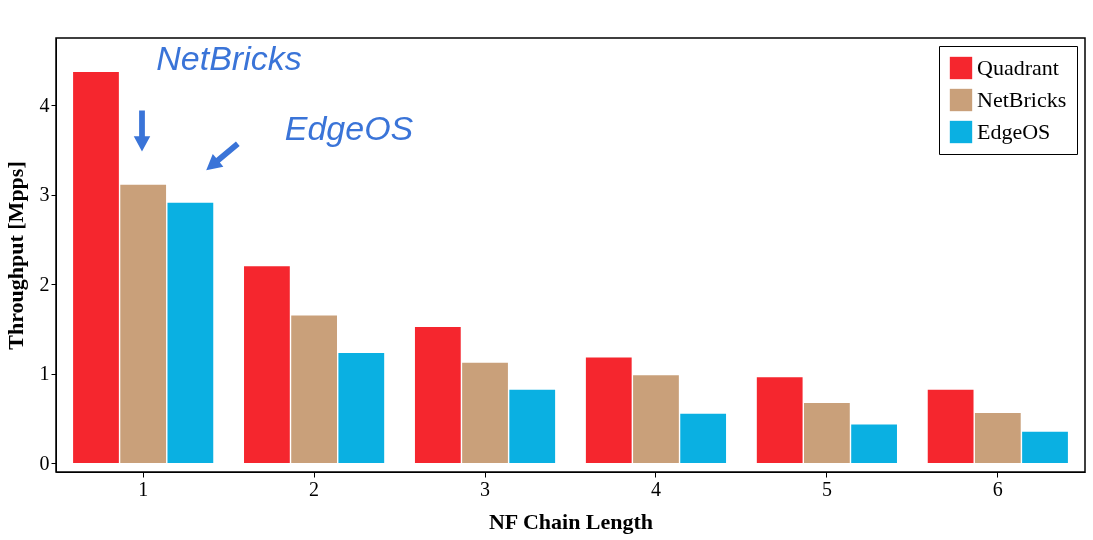 This screenshot has height=540, width=1093. Describe the element at coordinates (485, 488) in the screenshot. I see `x-tick-label: 3` at that location.